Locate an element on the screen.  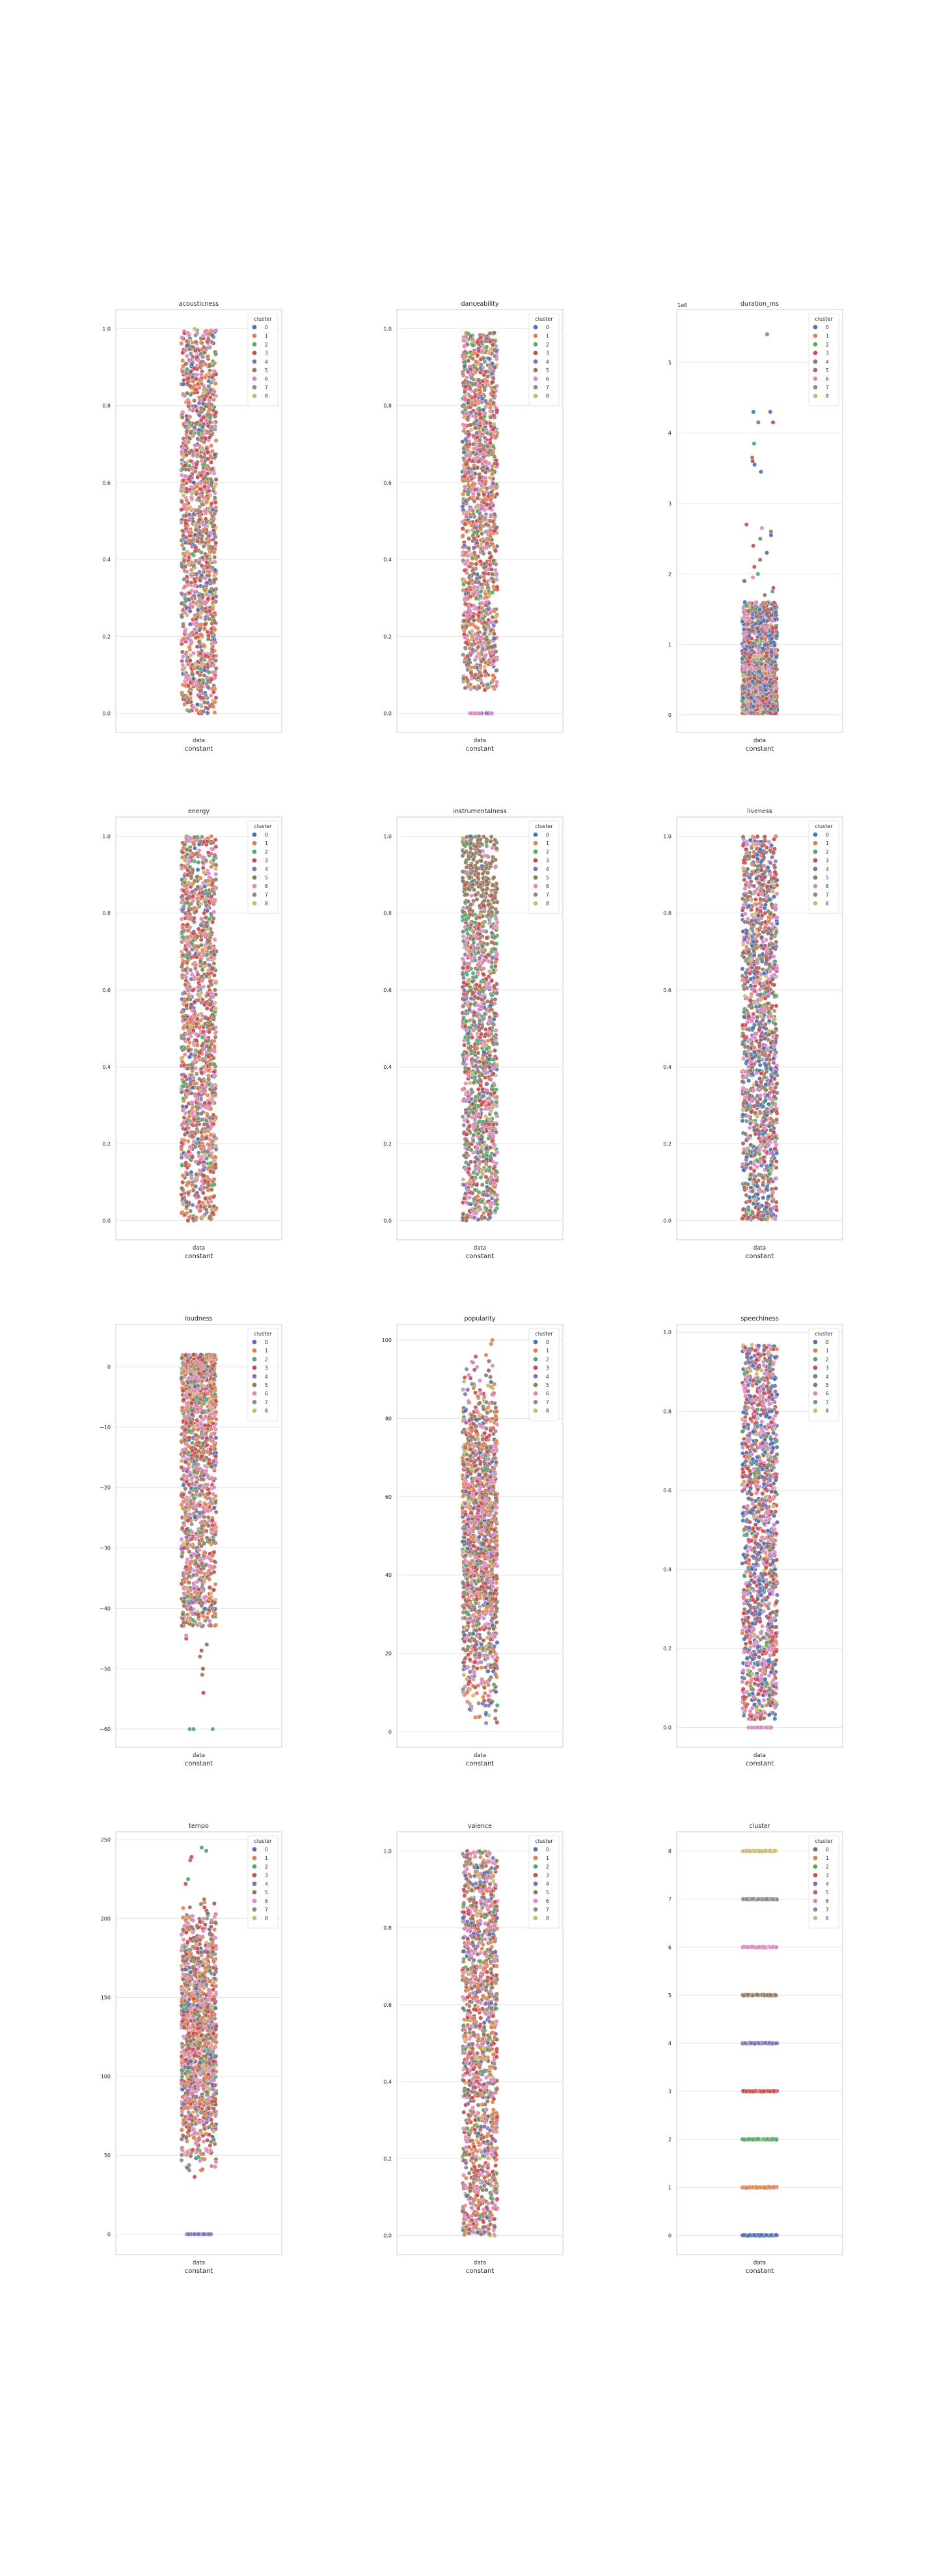
legend-label: 7 is located at coordinates (267, 387).